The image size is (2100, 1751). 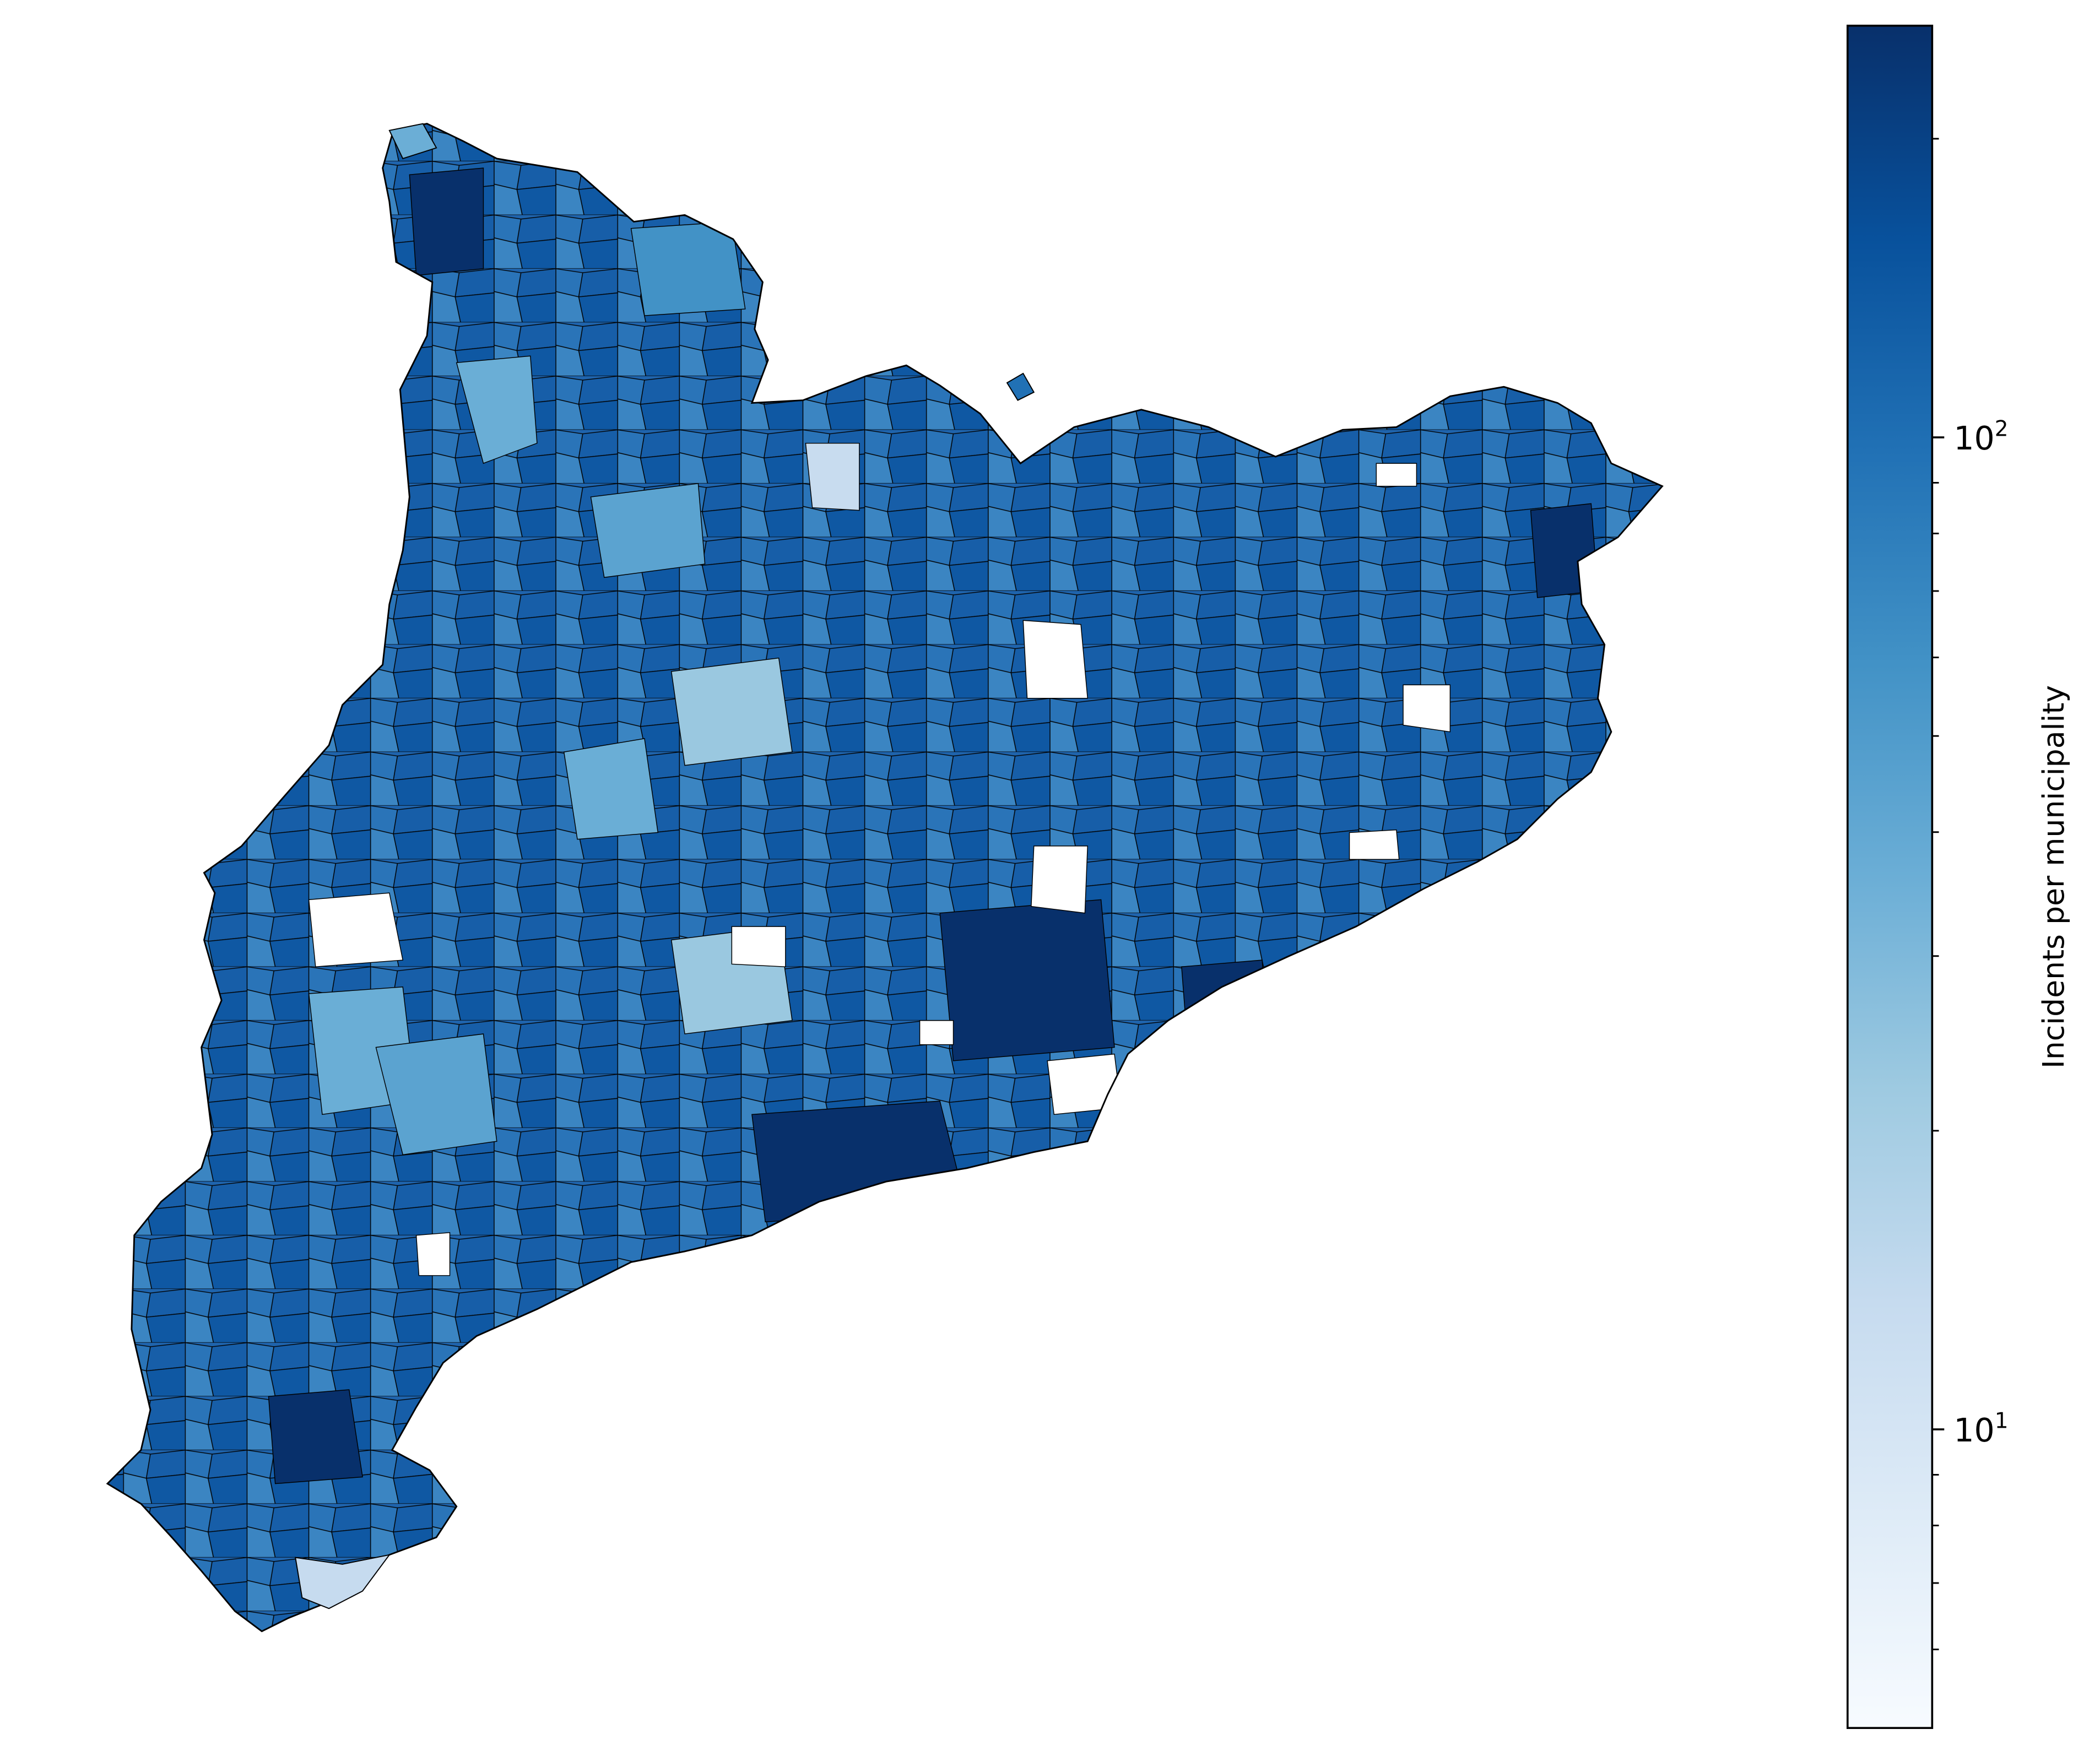 What do you see at coordinates (343, 1581) in the screenshot?
I see `delta-spit` at bounding box center [343, 1581].